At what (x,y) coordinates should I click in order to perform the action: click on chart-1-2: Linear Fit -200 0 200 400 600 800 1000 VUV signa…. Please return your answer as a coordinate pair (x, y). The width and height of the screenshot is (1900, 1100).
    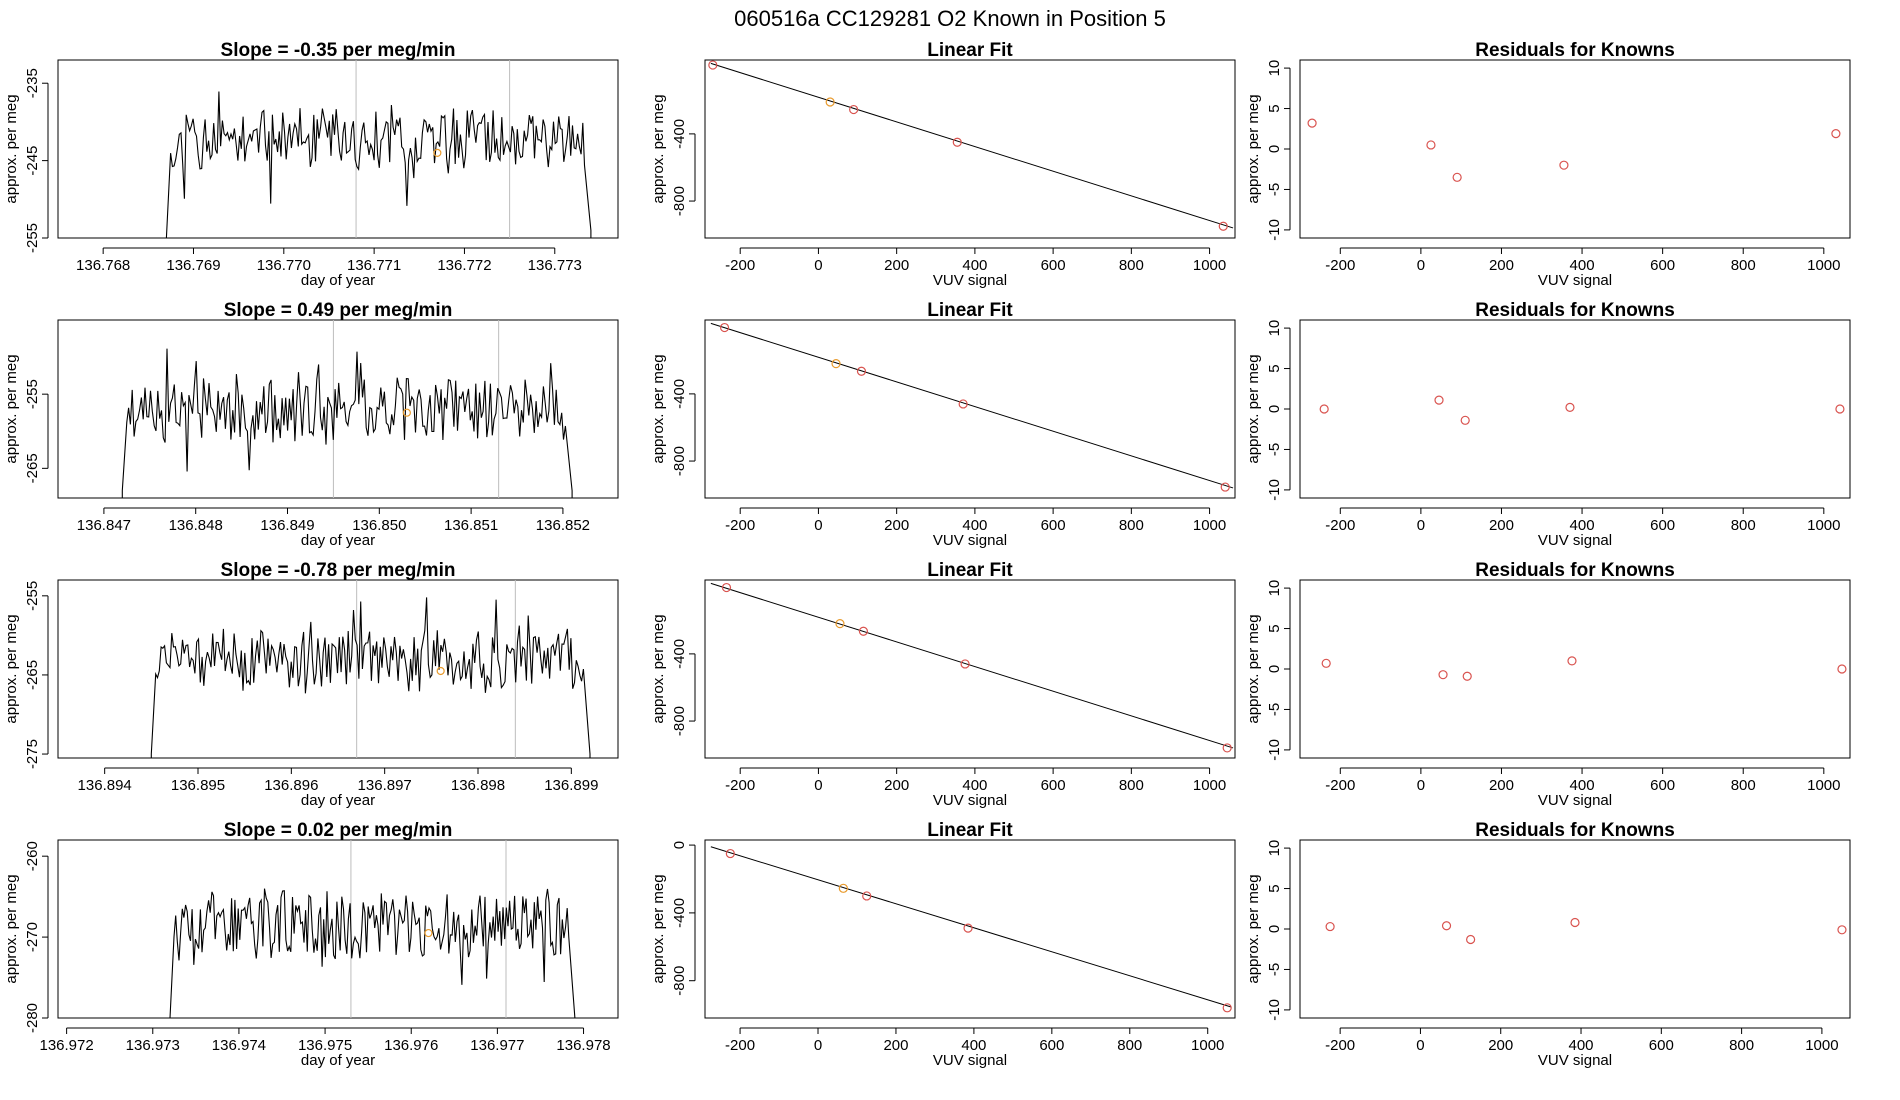
    Looking at the image, I should click on (943, 164).